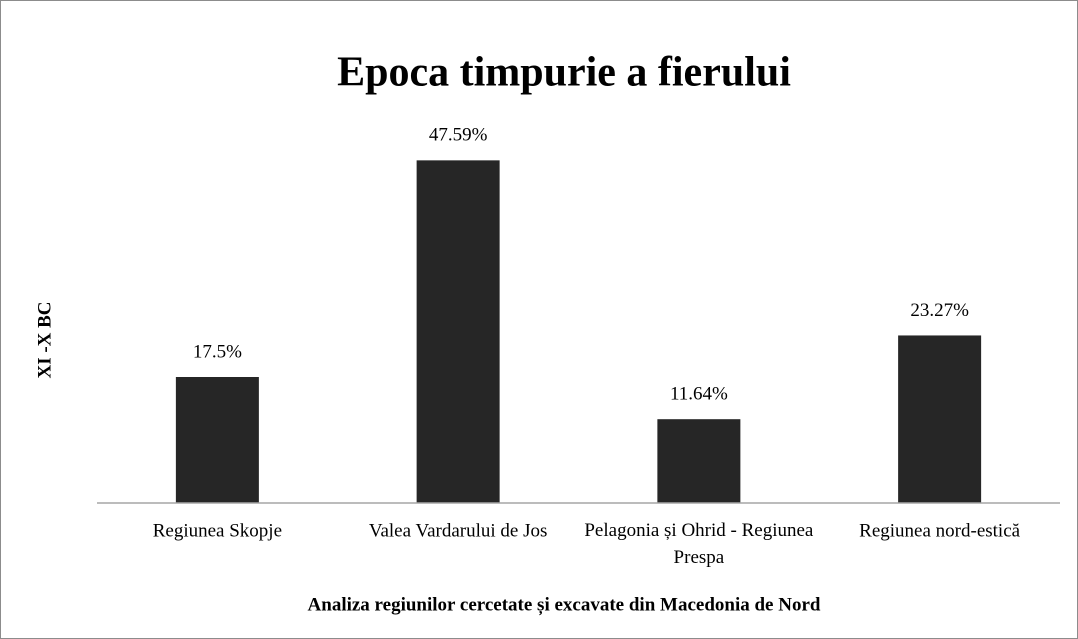 The width and height of the screenshot is (1078, 639). What do you see at coordinates (699, 394) in the screenshot?
I see `data-label: 11.64%` at bounding box center [699, 394].